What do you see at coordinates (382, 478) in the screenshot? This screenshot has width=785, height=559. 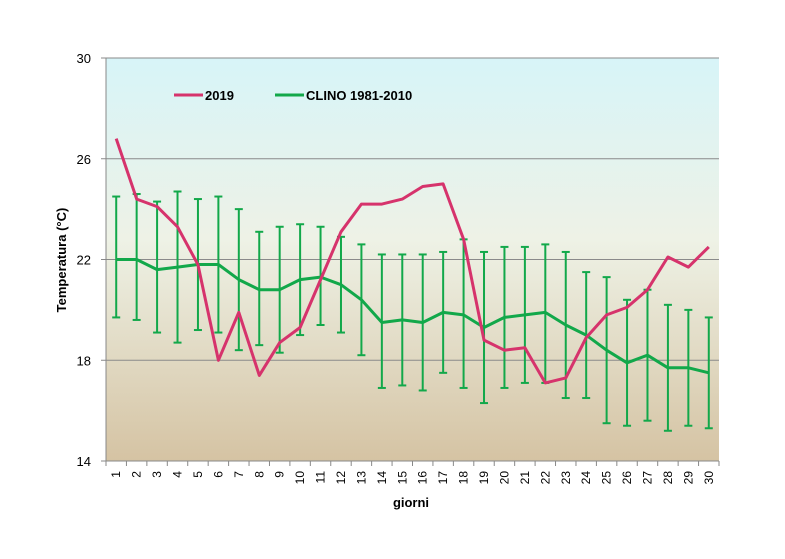 I see `x-tick-label: 14` at bounding box center [382, 478].